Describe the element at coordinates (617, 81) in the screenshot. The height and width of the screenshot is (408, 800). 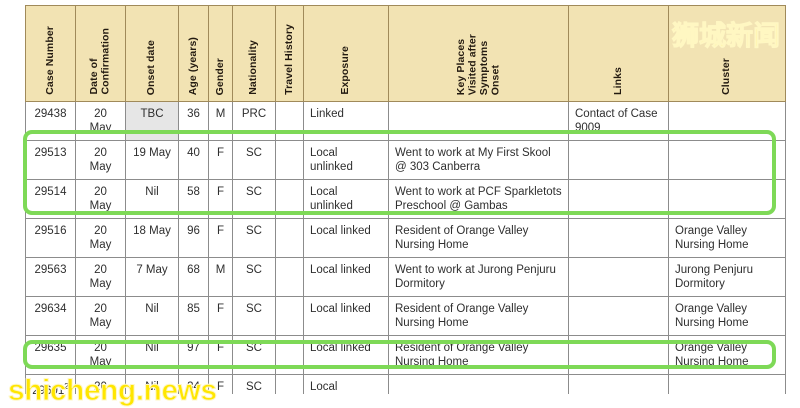
I see `col-header-label: Links` at that location.